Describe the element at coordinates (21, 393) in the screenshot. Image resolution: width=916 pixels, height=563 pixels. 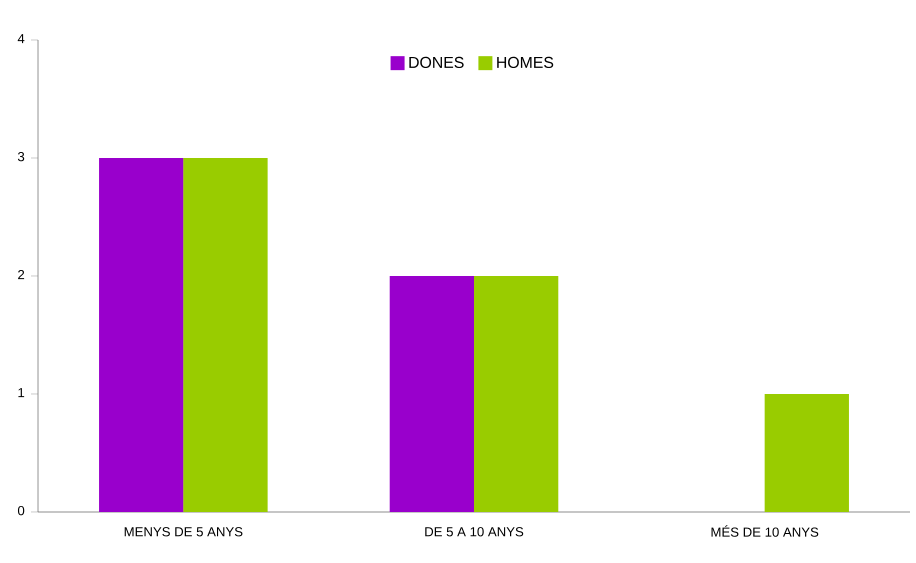
I see `y-tick-label: 1` at that location.